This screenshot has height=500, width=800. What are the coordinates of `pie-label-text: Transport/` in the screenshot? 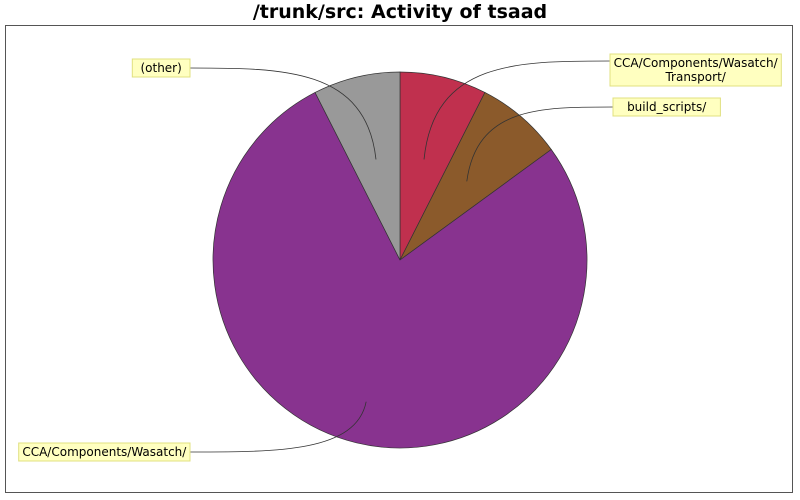 It's located at (695, 77).